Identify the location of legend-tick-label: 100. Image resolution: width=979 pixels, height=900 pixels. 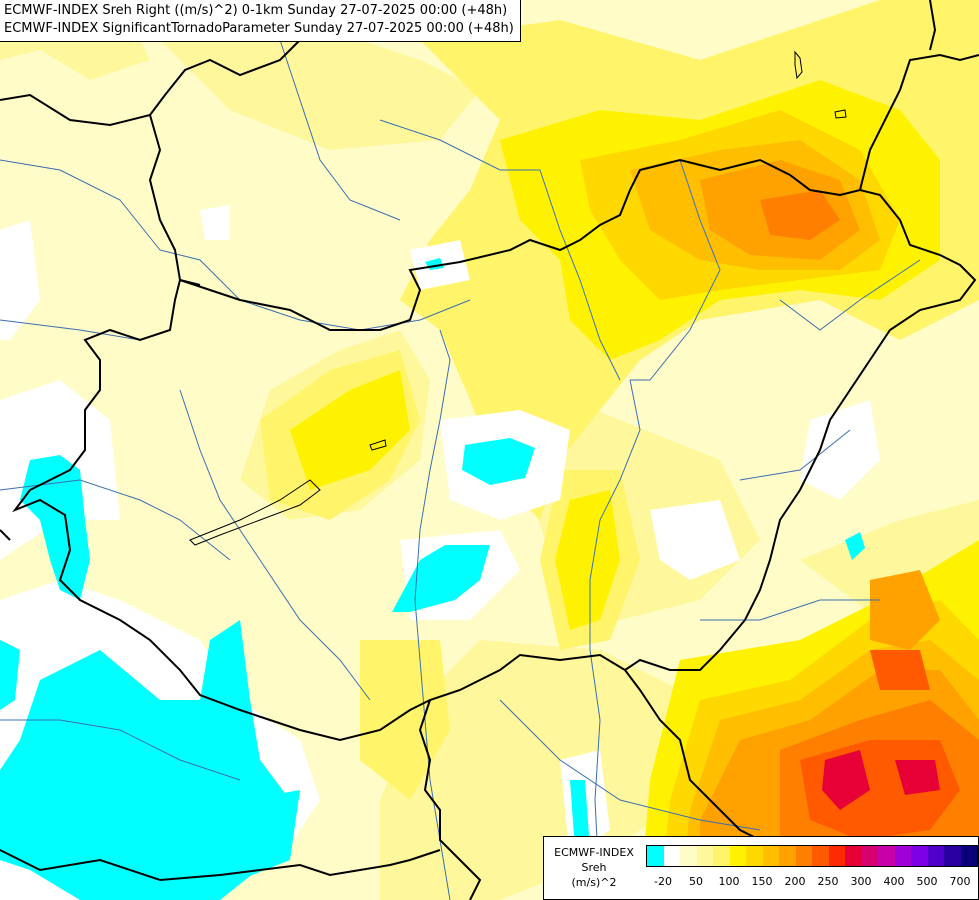
(729, 881).